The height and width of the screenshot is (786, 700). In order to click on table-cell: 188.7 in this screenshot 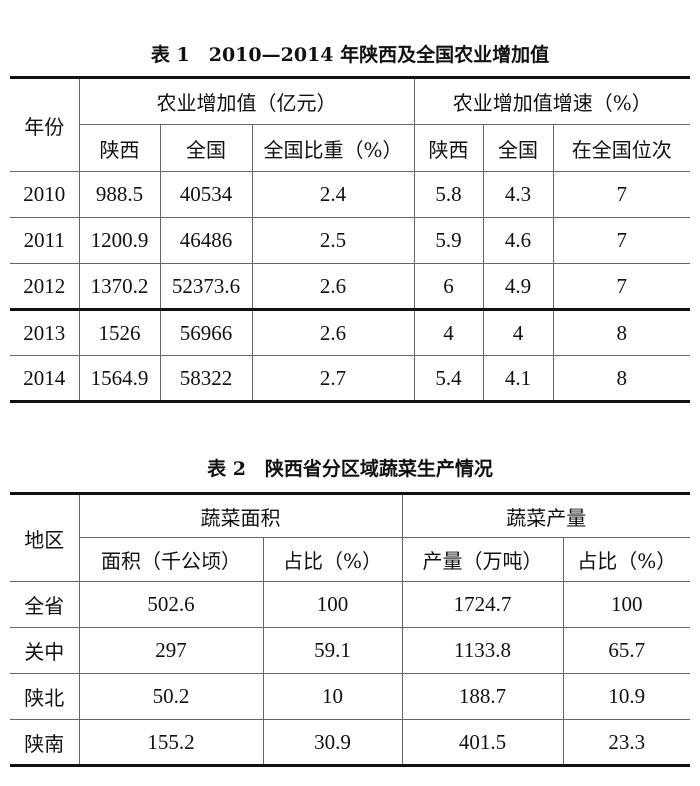, I will do `click(482, 696)`.